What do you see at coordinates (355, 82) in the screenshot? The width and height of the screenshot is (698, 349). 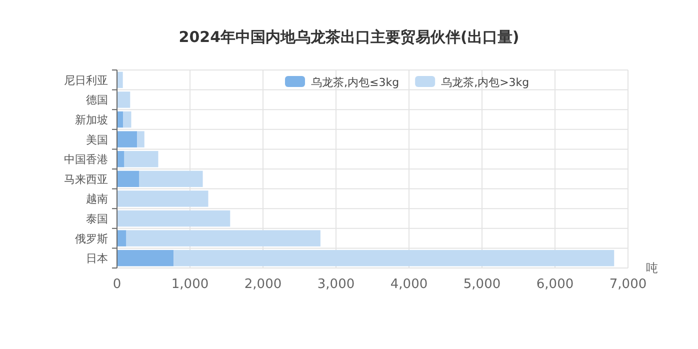 I see `legend-label: 乌龙茶,内包≤3kg` at bounding box center [355, 82].